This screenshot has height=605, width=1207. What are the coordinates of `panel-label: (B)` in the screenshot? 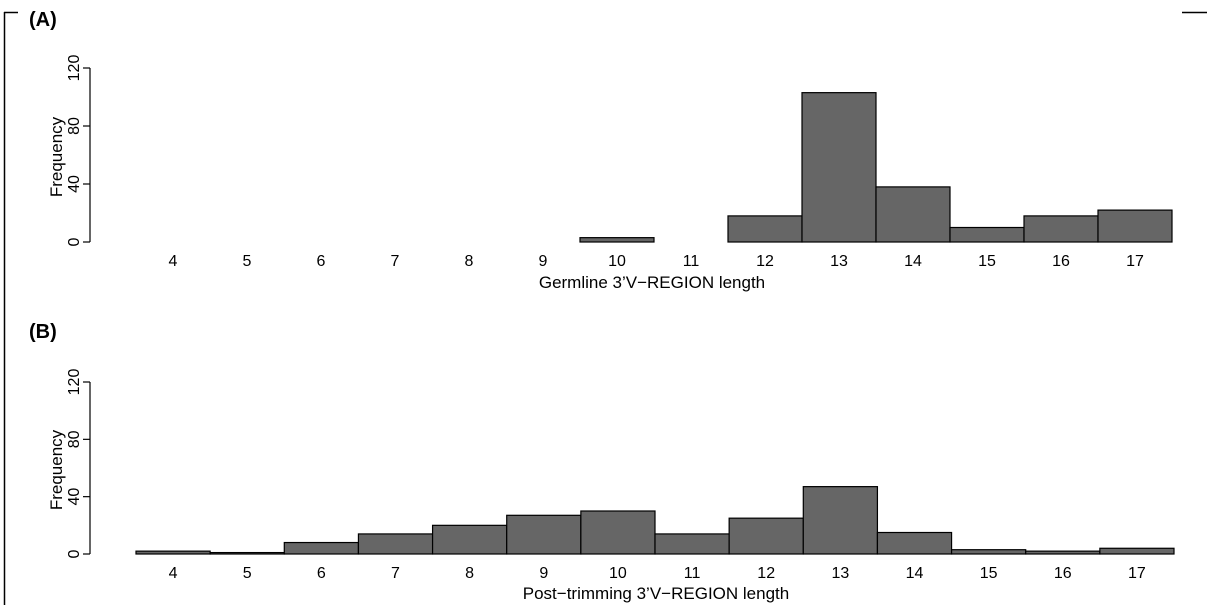 It's located at (43, 332).